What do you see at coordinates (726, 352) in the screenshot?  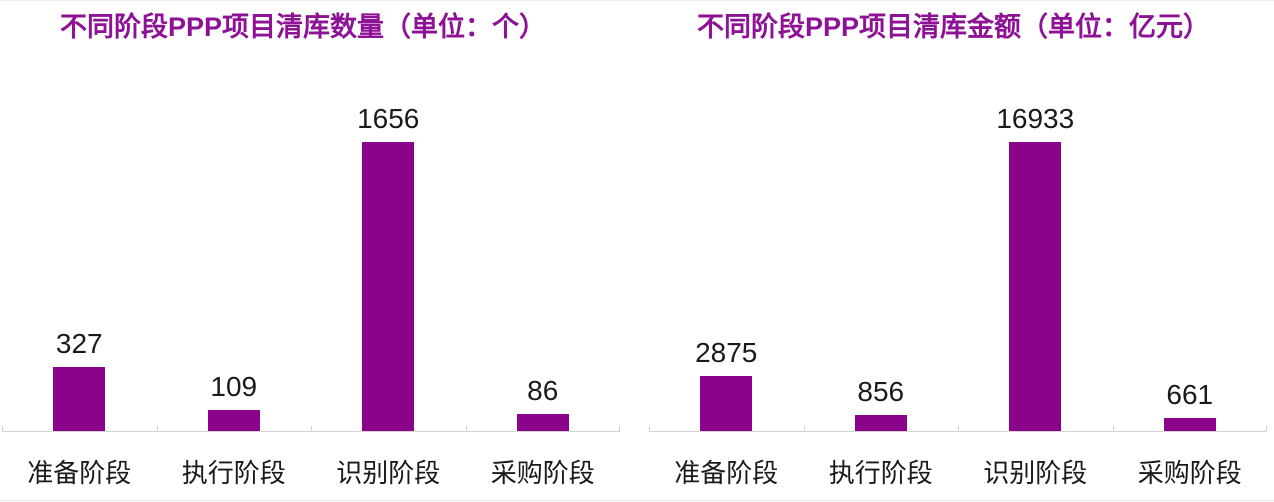 I see `bar-value-label: 2875` at bounding box center [726, 352].